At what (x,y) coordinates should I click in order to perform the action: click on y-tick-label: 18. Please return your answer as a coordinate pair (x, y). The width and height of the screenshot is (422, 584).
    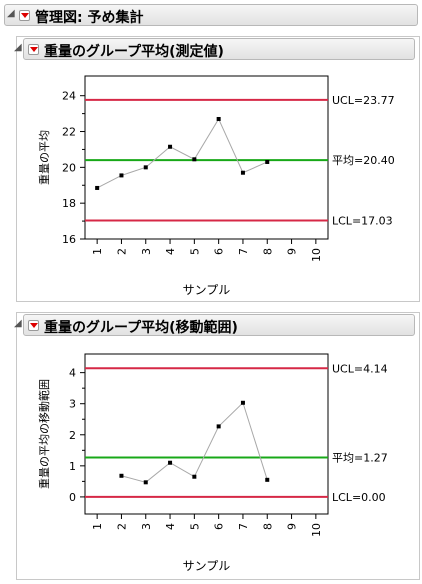
    Looking at the image, I should click on (69, 203).